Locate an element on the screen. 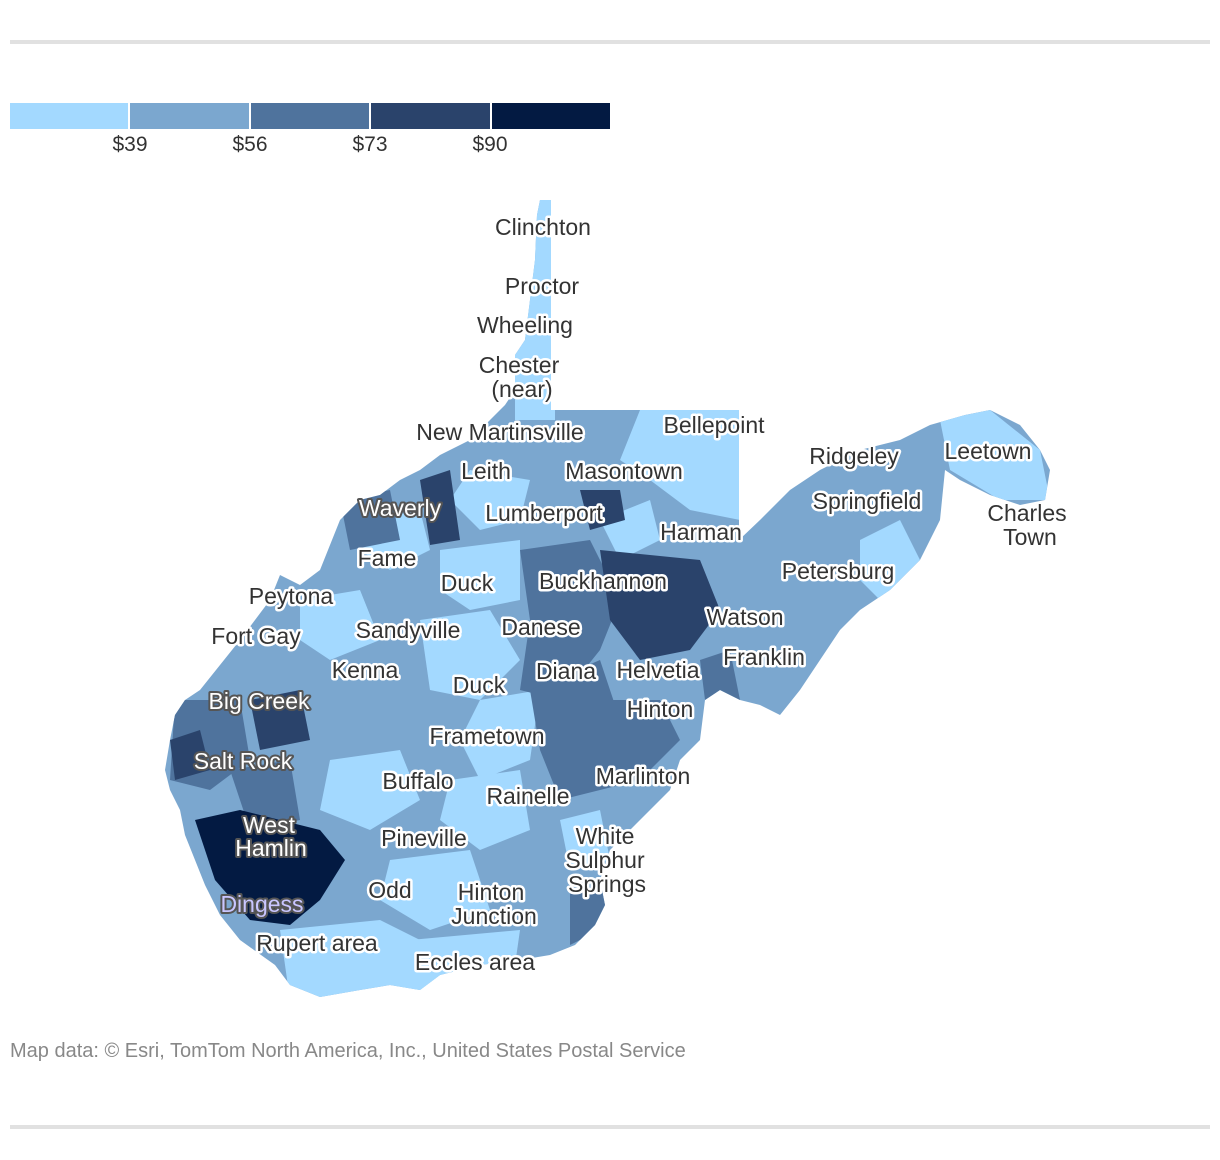 The image size is (1220, 1160). place-west: West is located at coordinates (269, 825).